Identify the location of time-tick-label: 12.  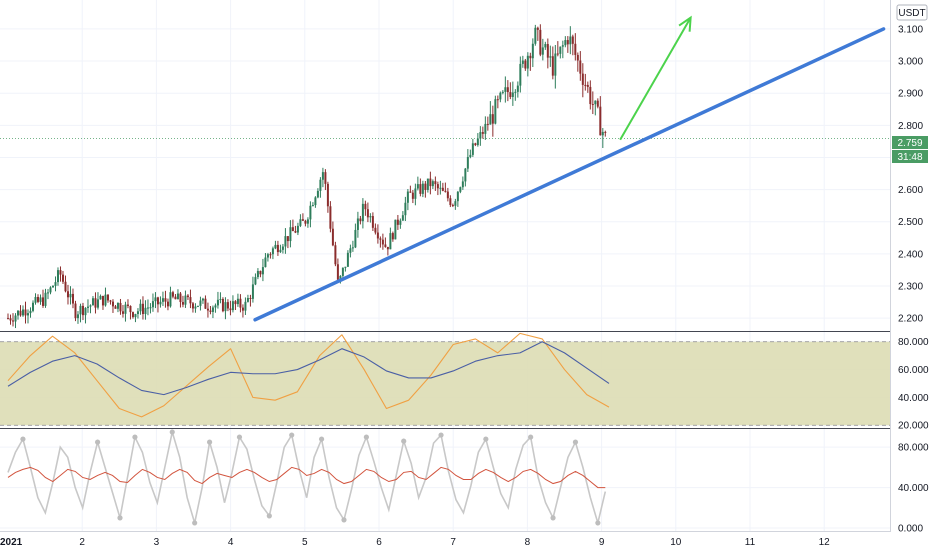
(825, 542).